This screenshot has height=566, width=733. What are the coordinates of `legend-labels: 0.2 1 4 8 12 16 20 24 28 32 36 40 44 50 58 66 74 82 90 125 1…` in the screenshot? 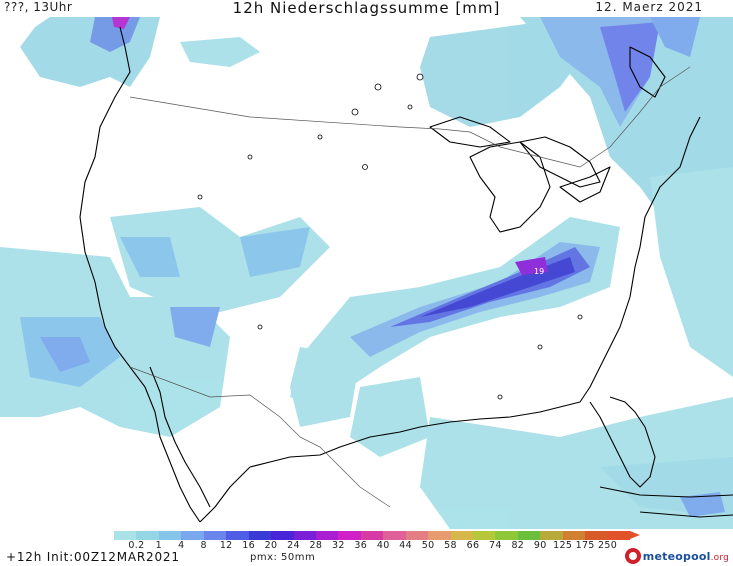 It's located at (379, 546).